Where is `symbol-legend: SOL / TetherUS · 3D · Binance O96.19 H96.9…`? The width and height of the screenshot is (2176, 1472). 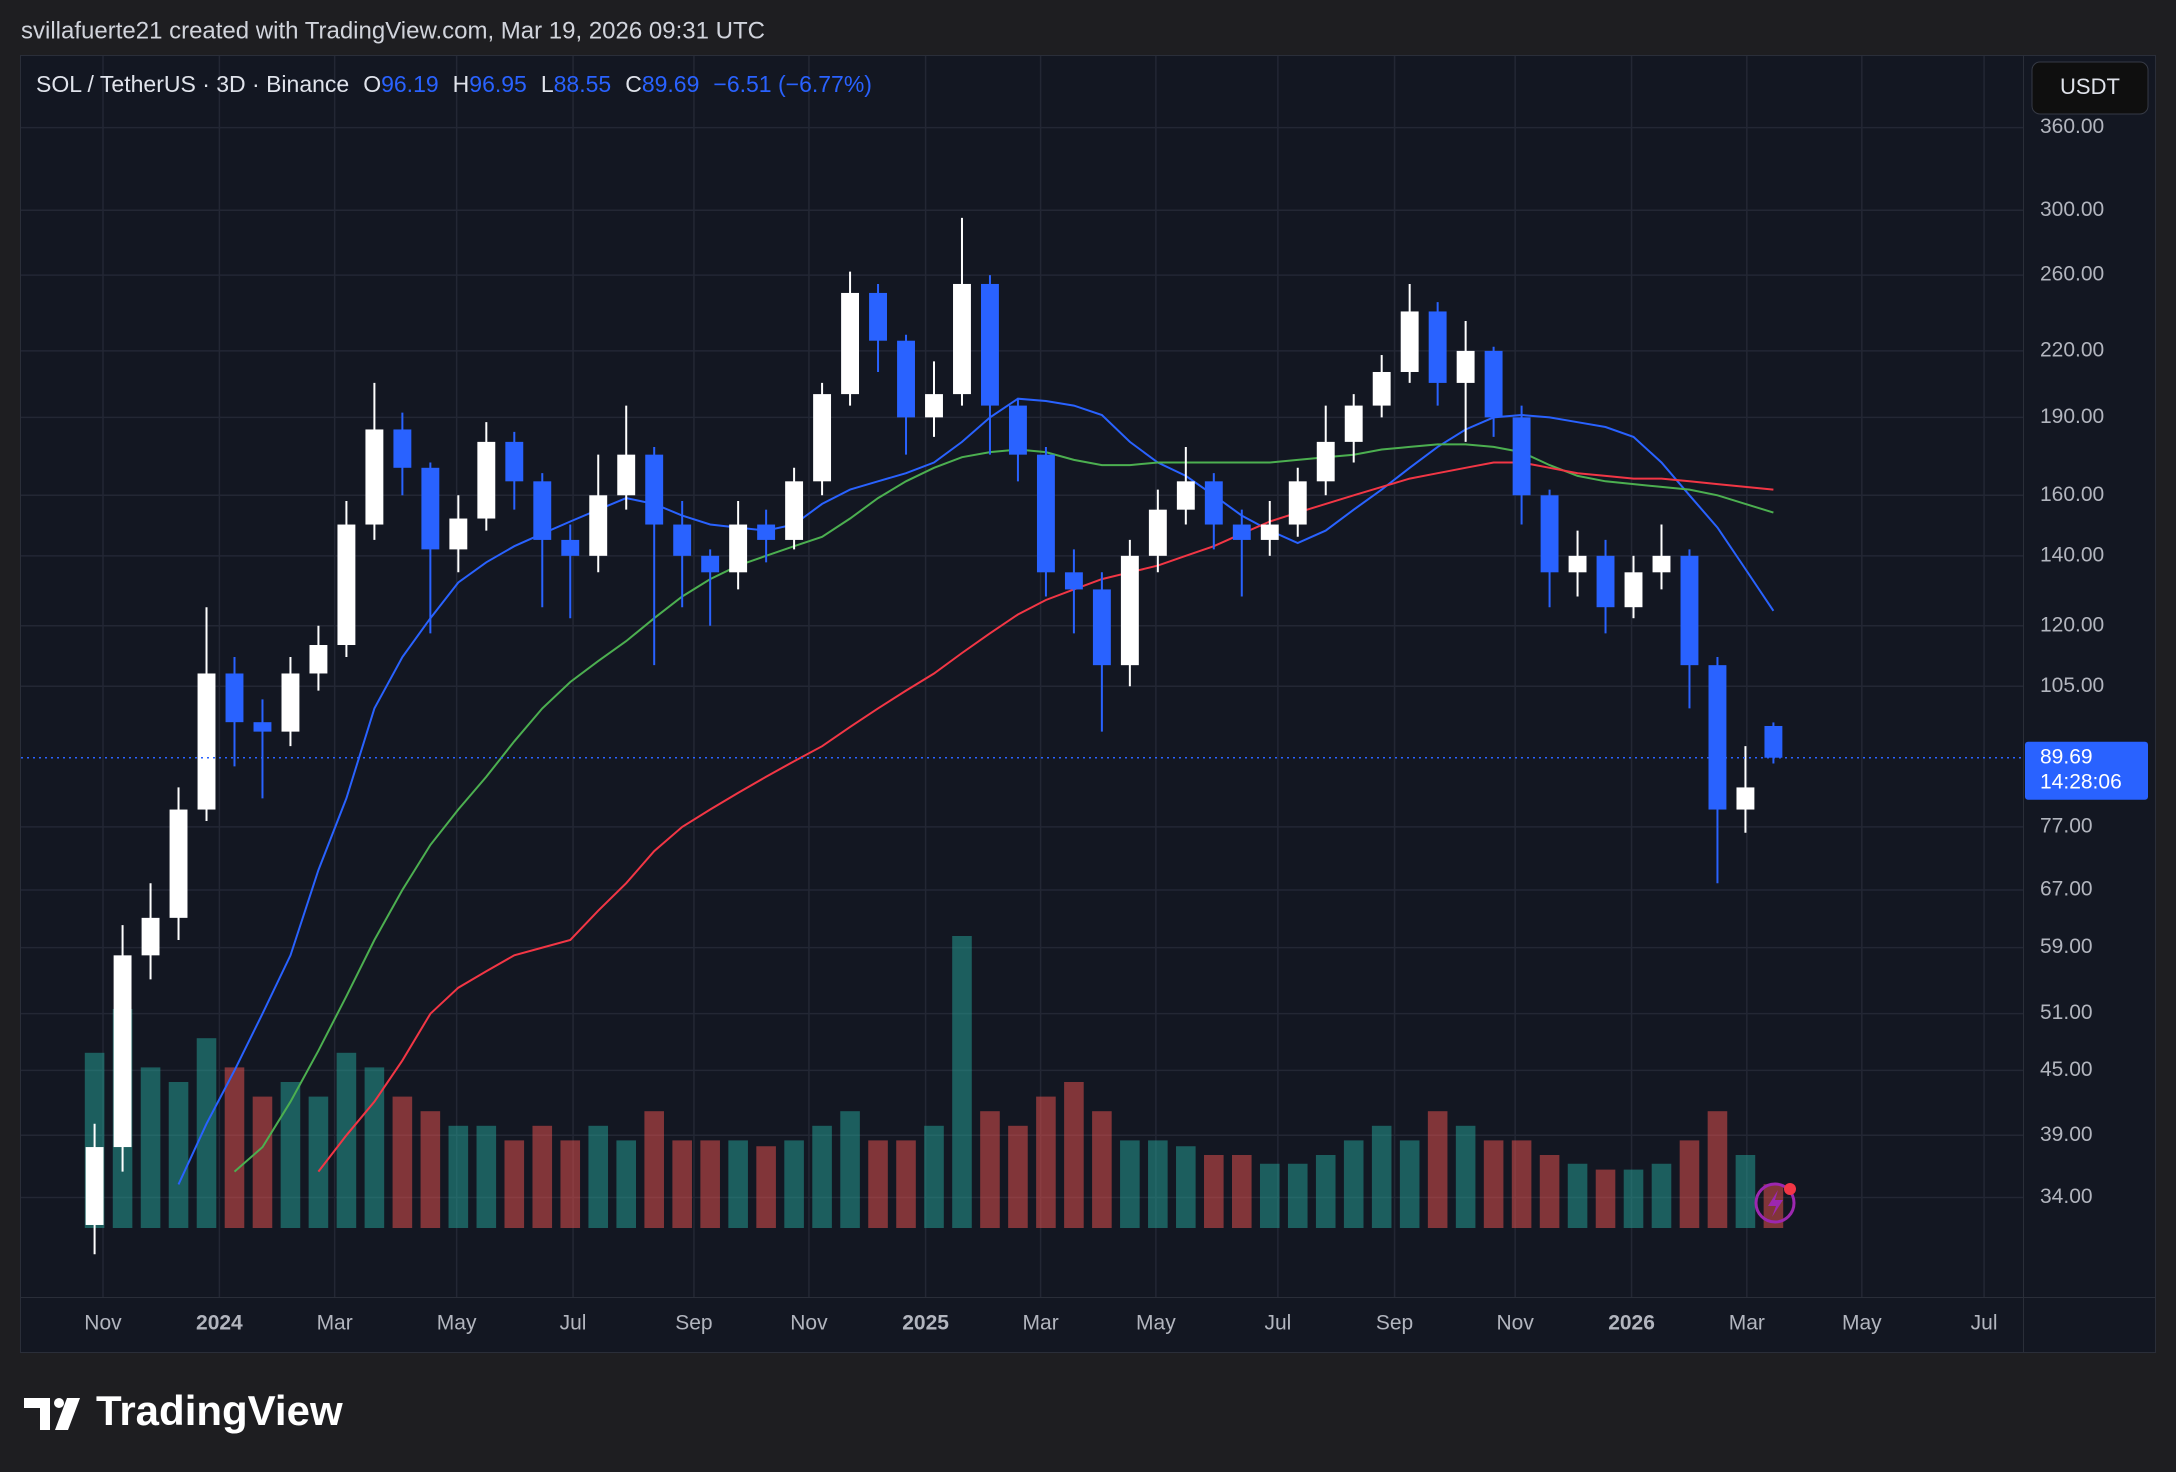 symbol-legend: SOL / TetherUS · 3D · Binance O96.19 H96.9… is located at coordinates (454, 84).